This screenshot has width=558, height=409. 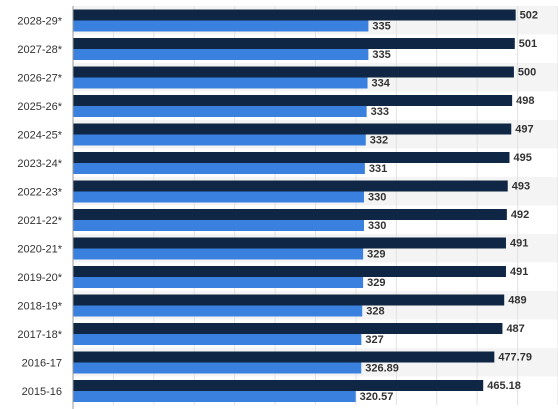 I want to click on category-label: 2018-19*, so click(x=39, y=306).